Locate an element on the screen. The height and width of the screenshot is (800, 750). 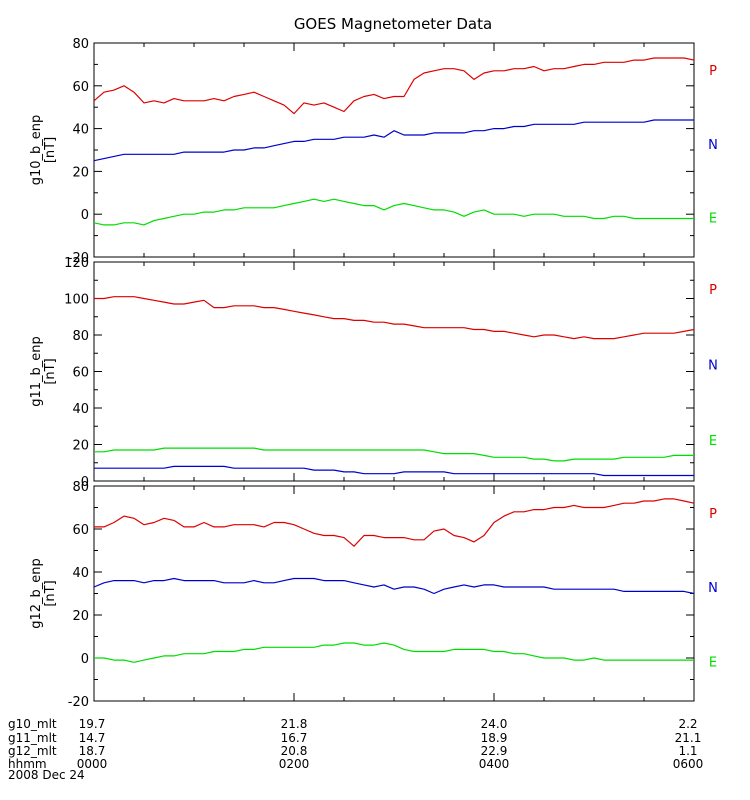
footer-row-value: 0600 is located at coordinates (688, 764).